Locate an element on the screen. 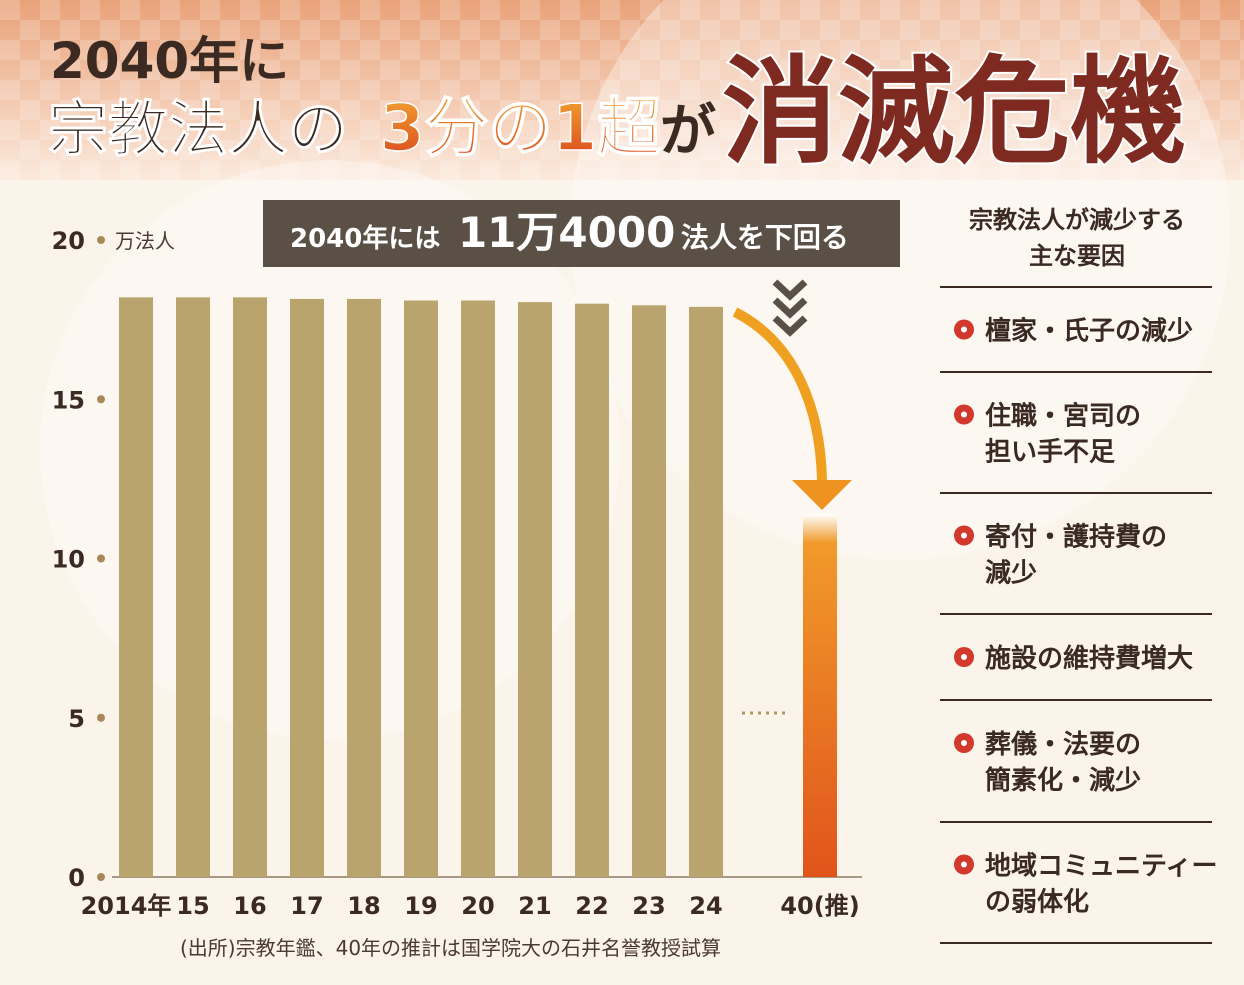 The height and width of the screenshot is (985, 1244). unit-label: 万法人 is located at coordinates (145, 241).